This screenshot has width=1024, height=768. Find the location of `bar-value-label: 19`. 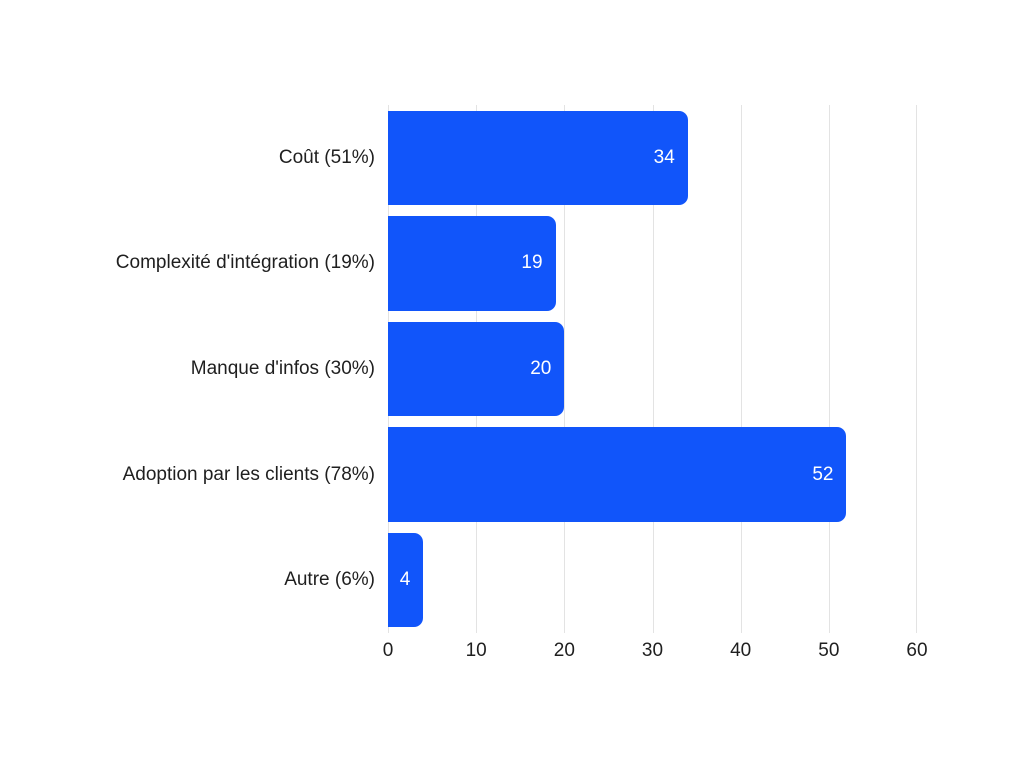

bar-value-label: 19 is located at coordinates (532, 263).